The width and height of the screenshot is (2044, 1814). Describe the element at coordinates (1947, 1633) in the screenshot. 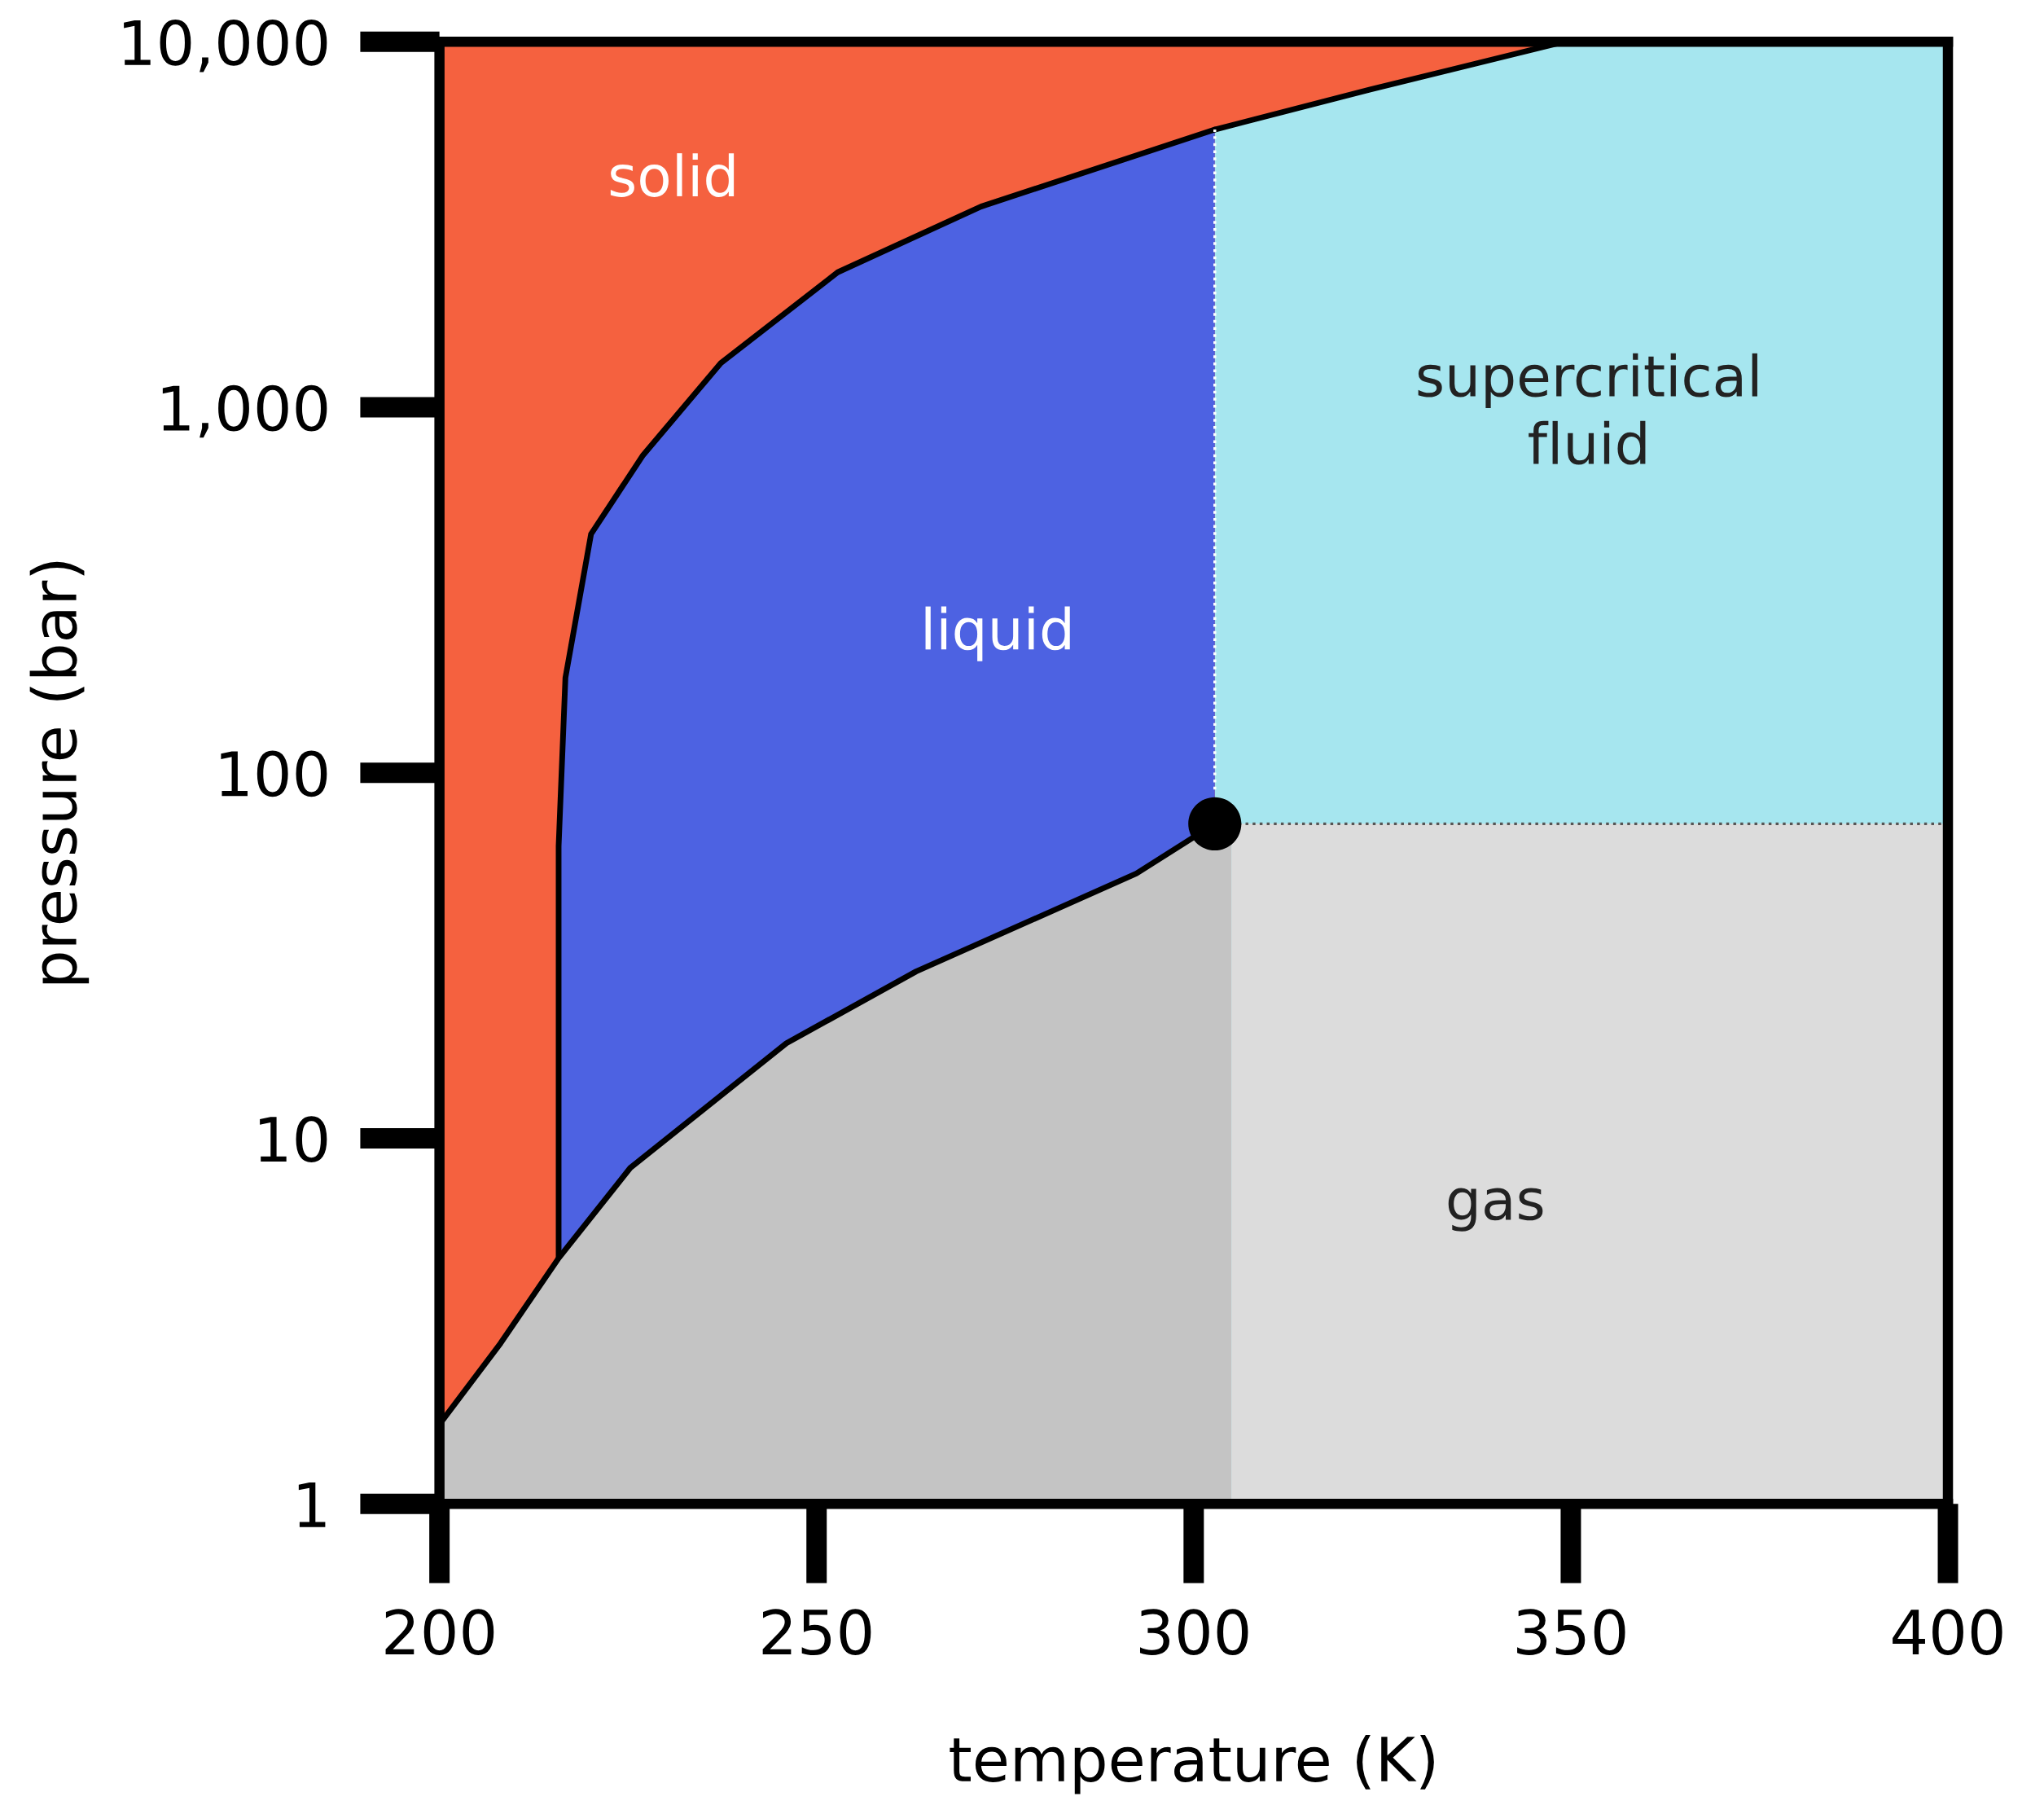

I see `x-tick-label: 400` at that location.